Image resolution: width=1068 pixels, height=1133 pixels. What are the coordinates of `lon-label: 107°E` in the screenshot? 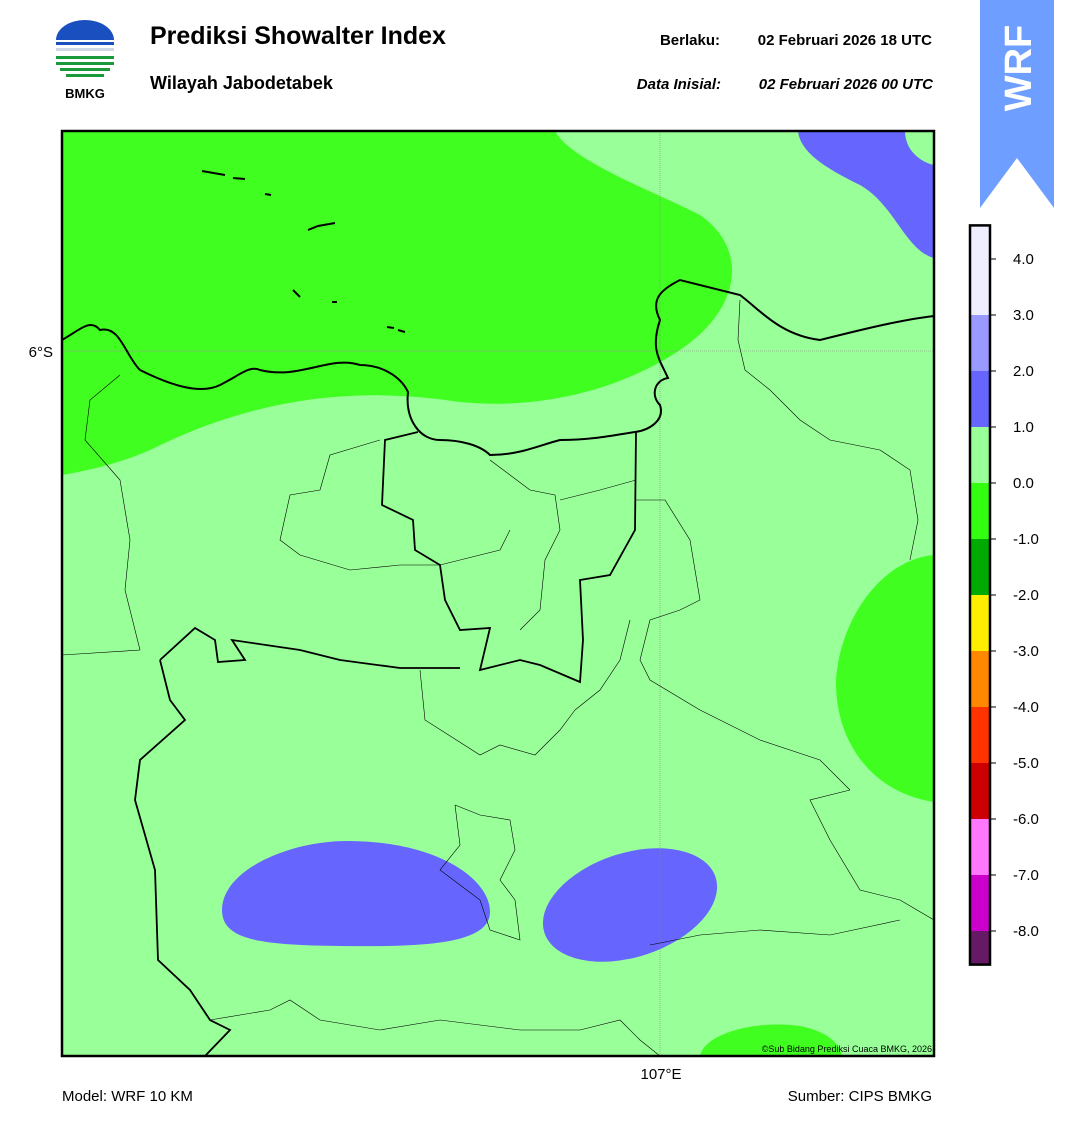 It's located at (660, 1074).